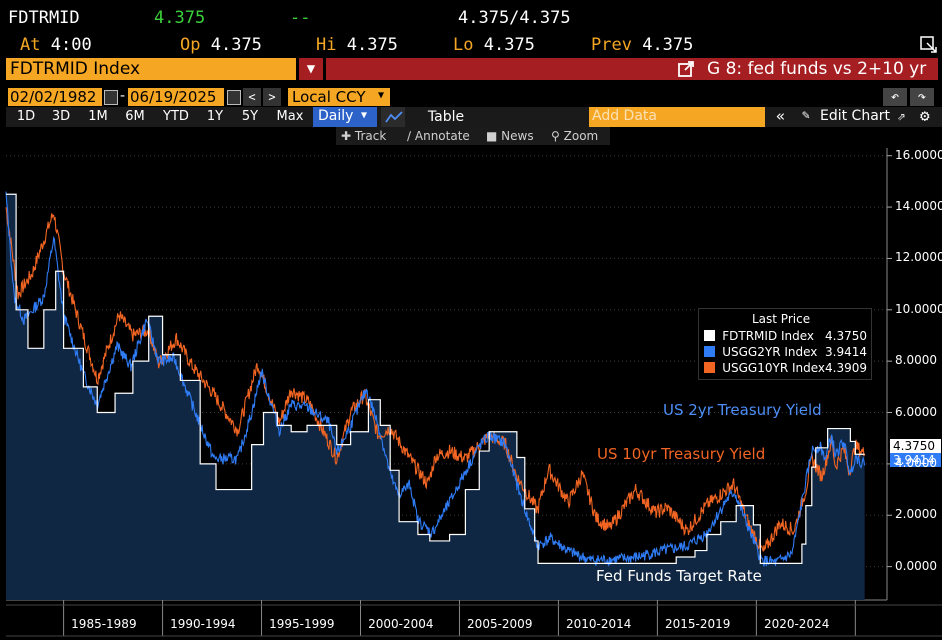 Image resolution: width=942 pixels, height=640 pixels. I want to click on start-date-field, so click(55, 97).